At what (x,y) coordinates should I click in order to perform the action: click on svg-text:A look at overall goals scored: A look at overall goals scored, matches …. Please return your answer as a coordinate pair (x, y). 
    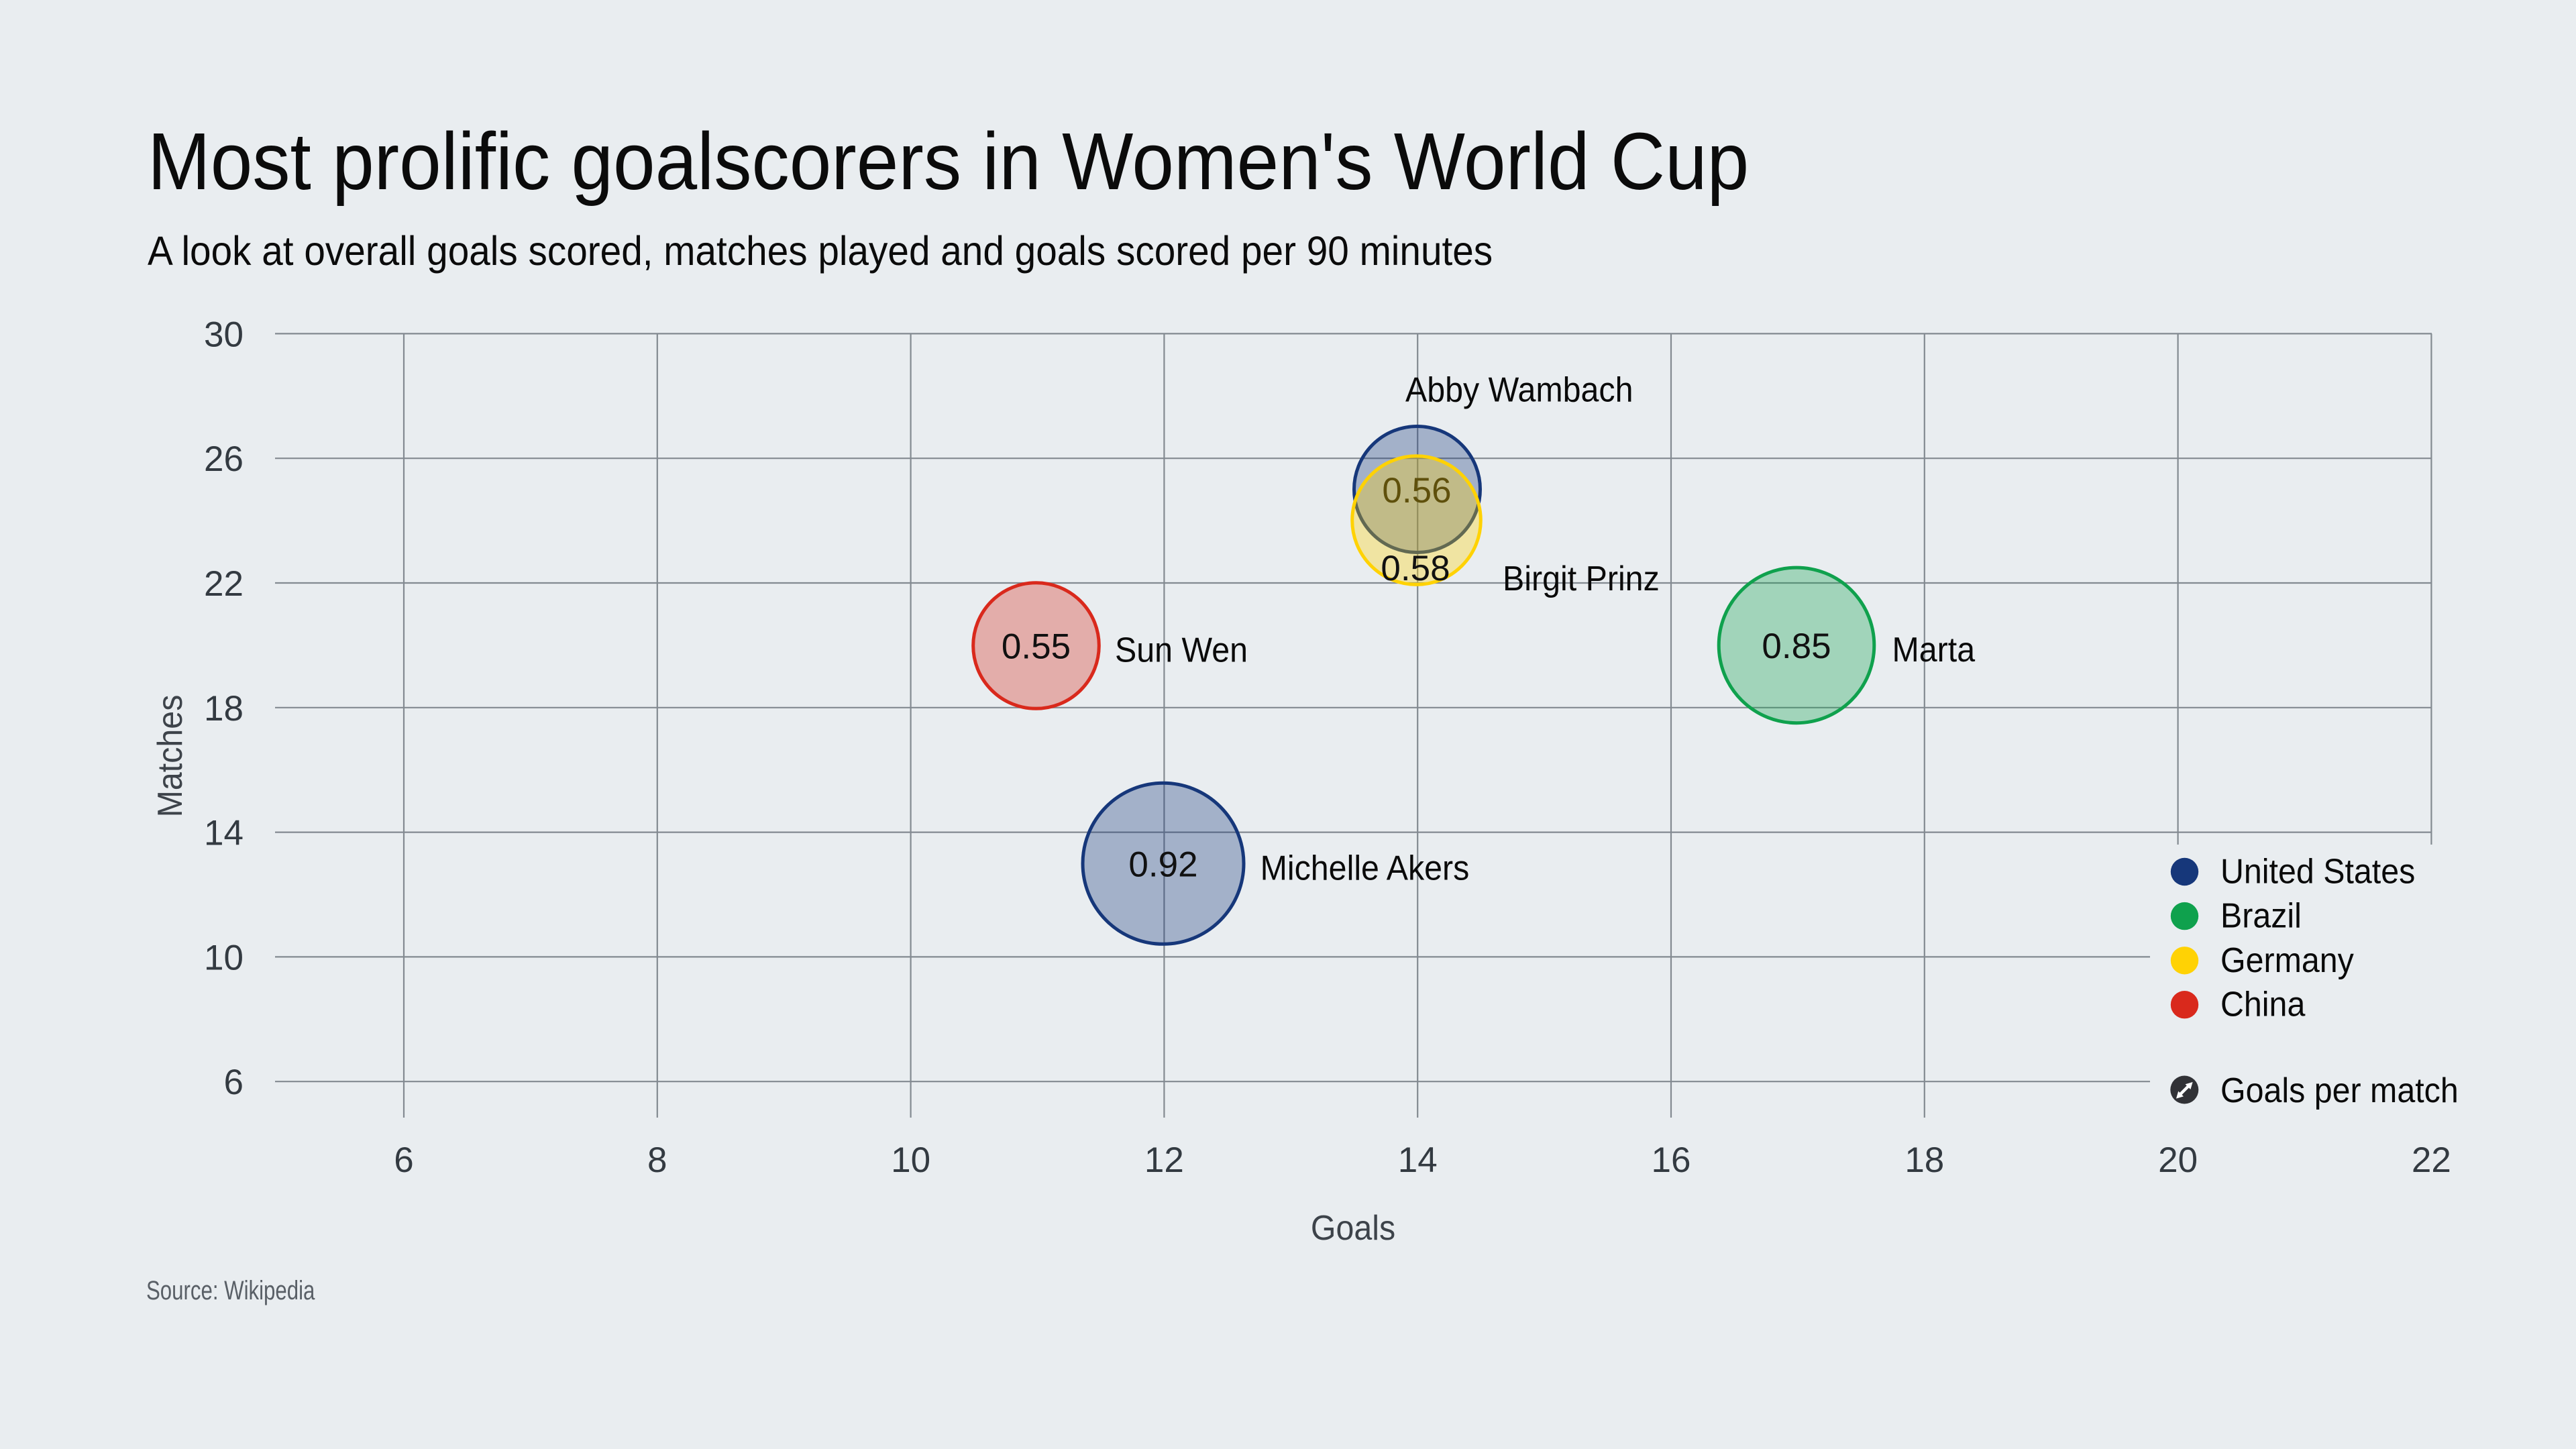
    Looking at the image, I should click on (820, 251).